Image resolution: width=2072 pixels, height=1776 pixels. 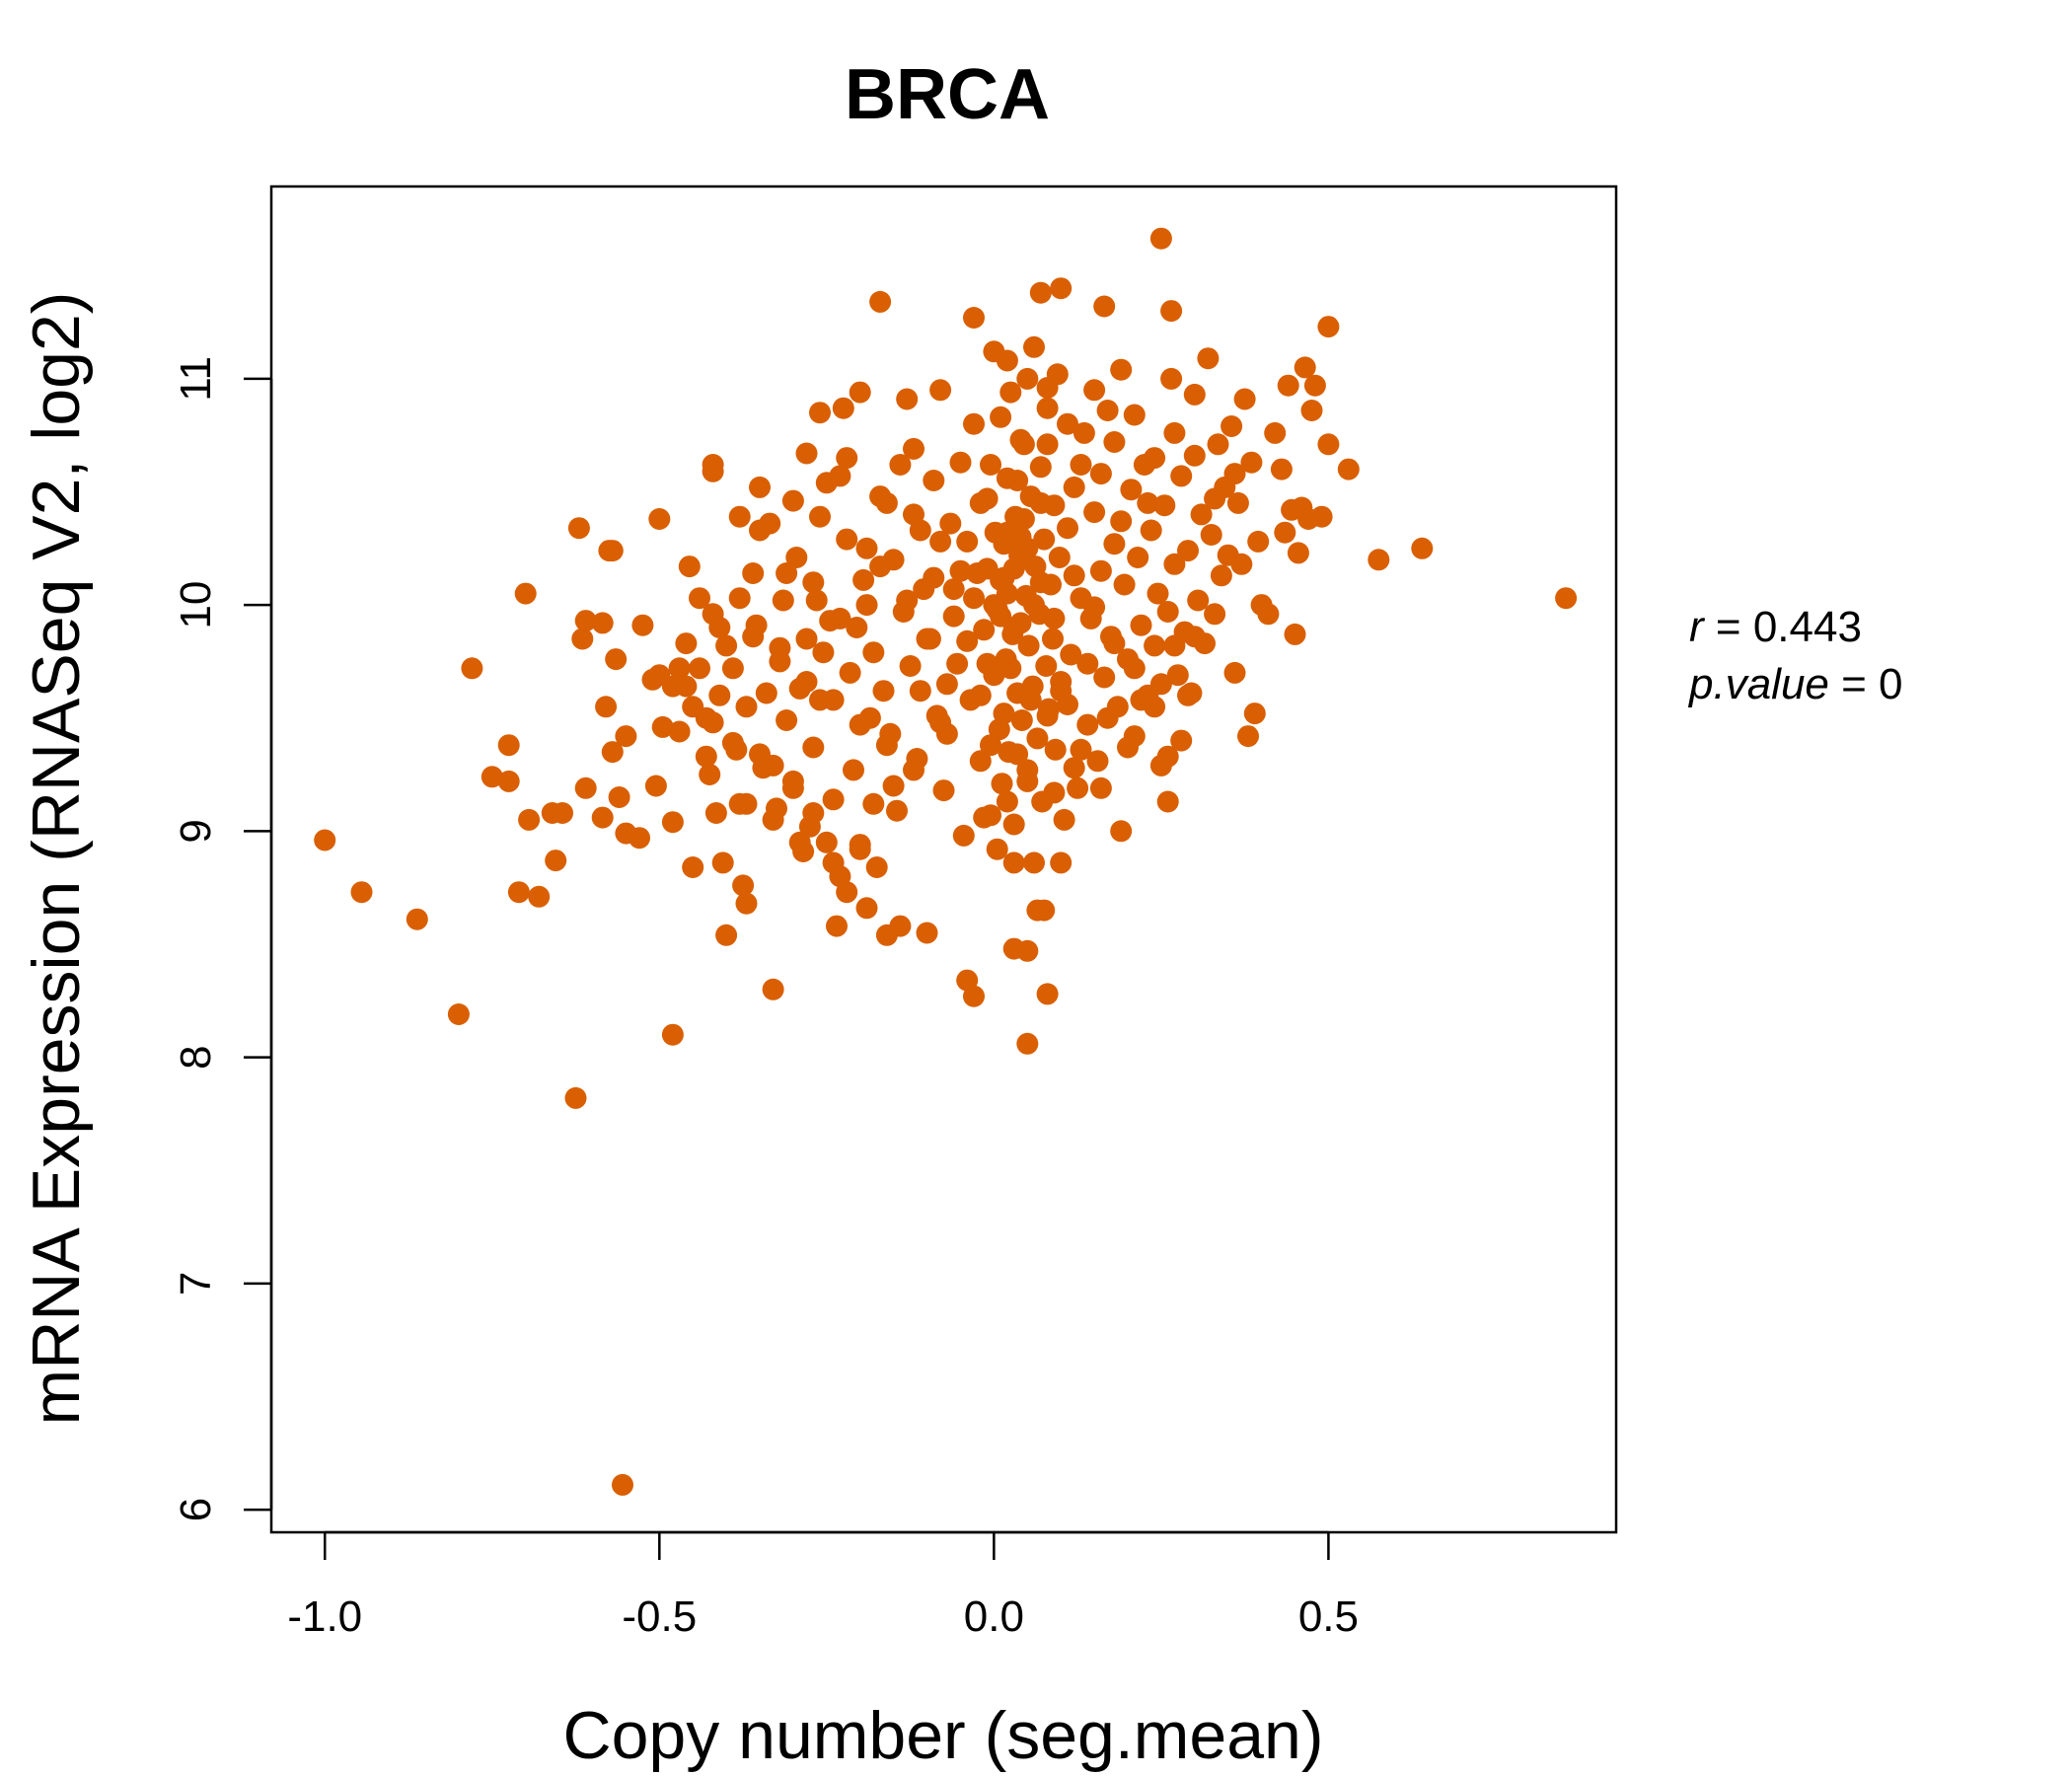 I want to click on x-tick-label: 0.0, so click(x=994, y=1617).